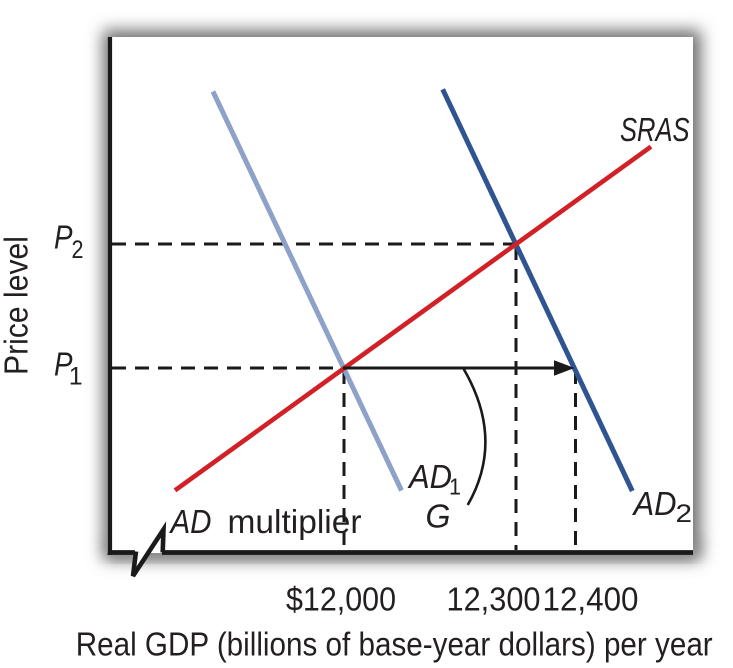  Describe the element at coordinates (655, 129) in the screenshot. I see `svg-text: SRAS` at that location.